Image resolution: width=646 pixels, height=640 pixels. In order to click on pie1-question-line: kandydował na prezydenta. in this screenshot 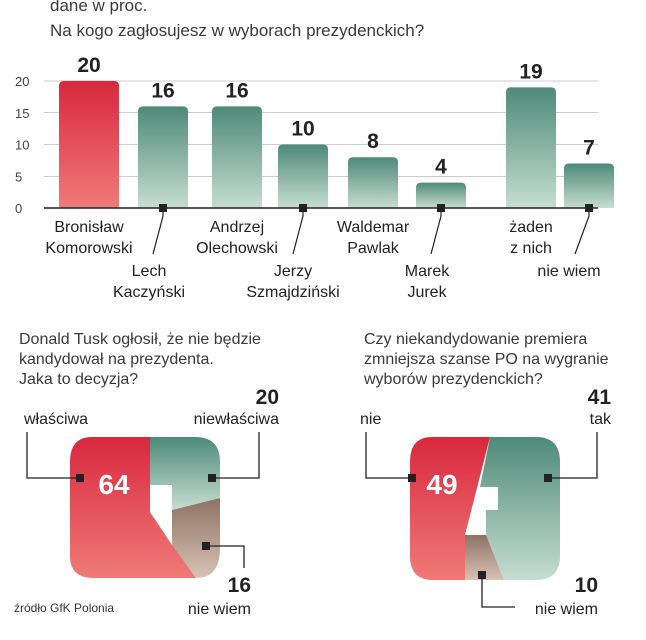, I will do `click(116, 359)`.